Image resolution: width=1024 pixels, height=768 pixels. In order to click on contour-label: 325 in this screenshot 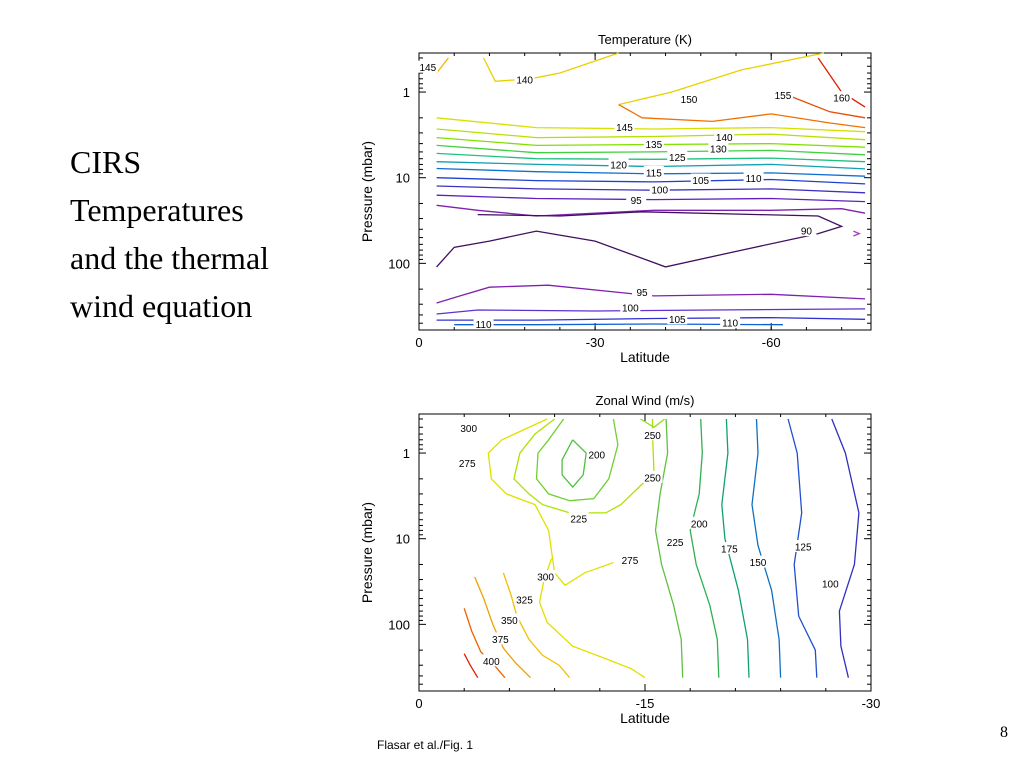, I will do `click(524, 601)`.